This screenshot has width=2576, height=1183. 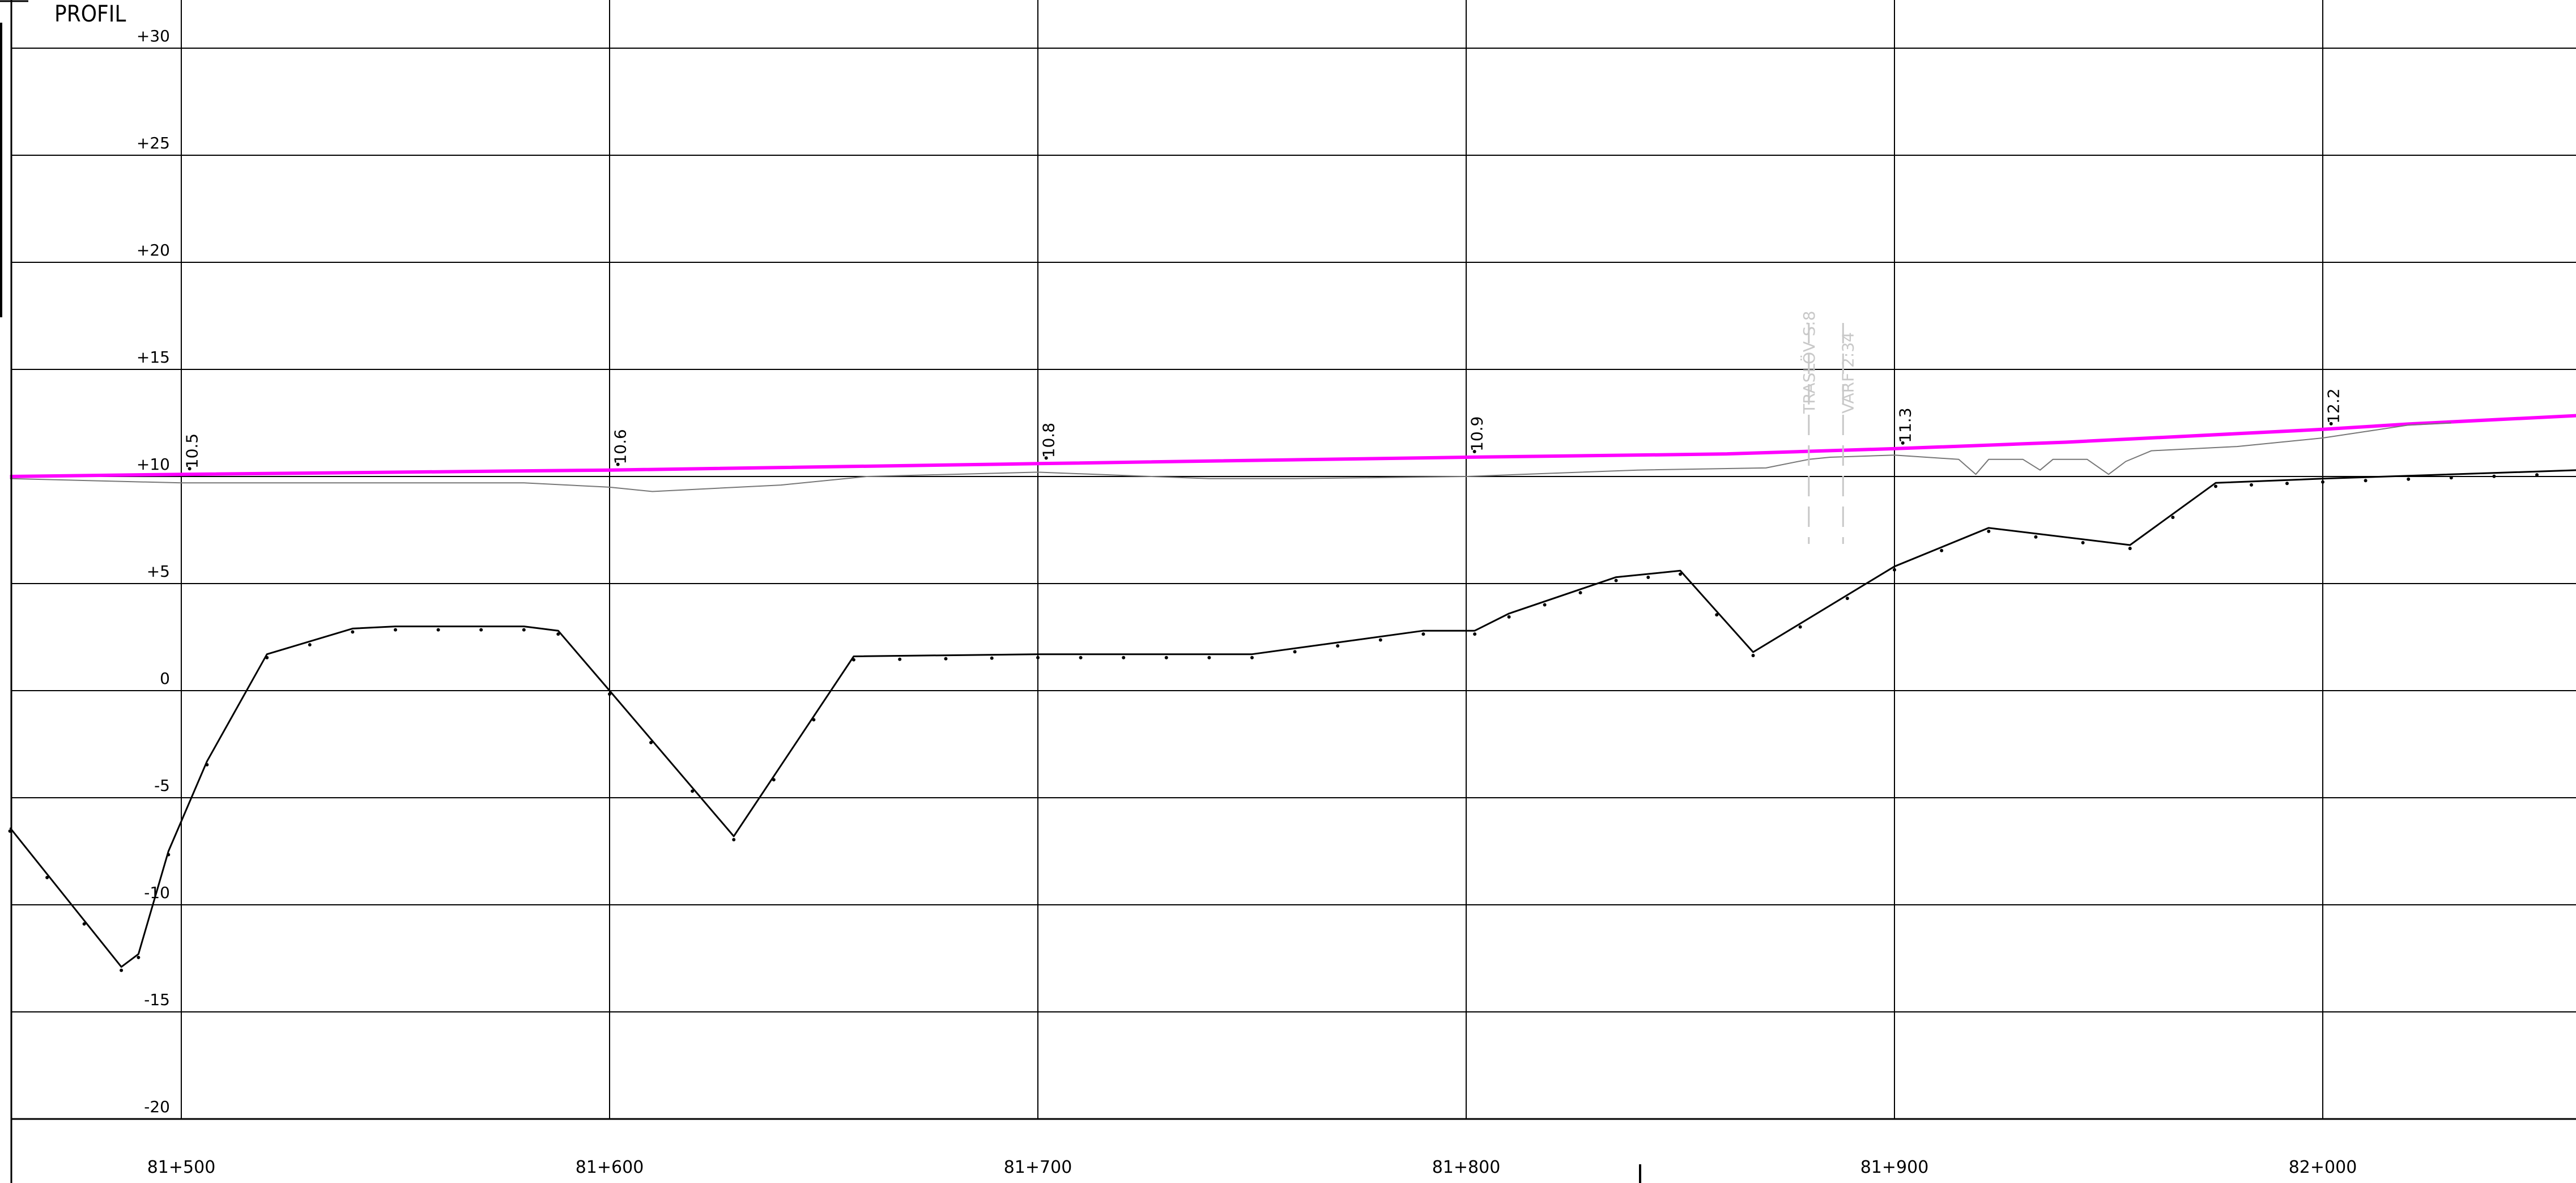 I want to click on y-tick-label: -15, so click(x=157, y=999).